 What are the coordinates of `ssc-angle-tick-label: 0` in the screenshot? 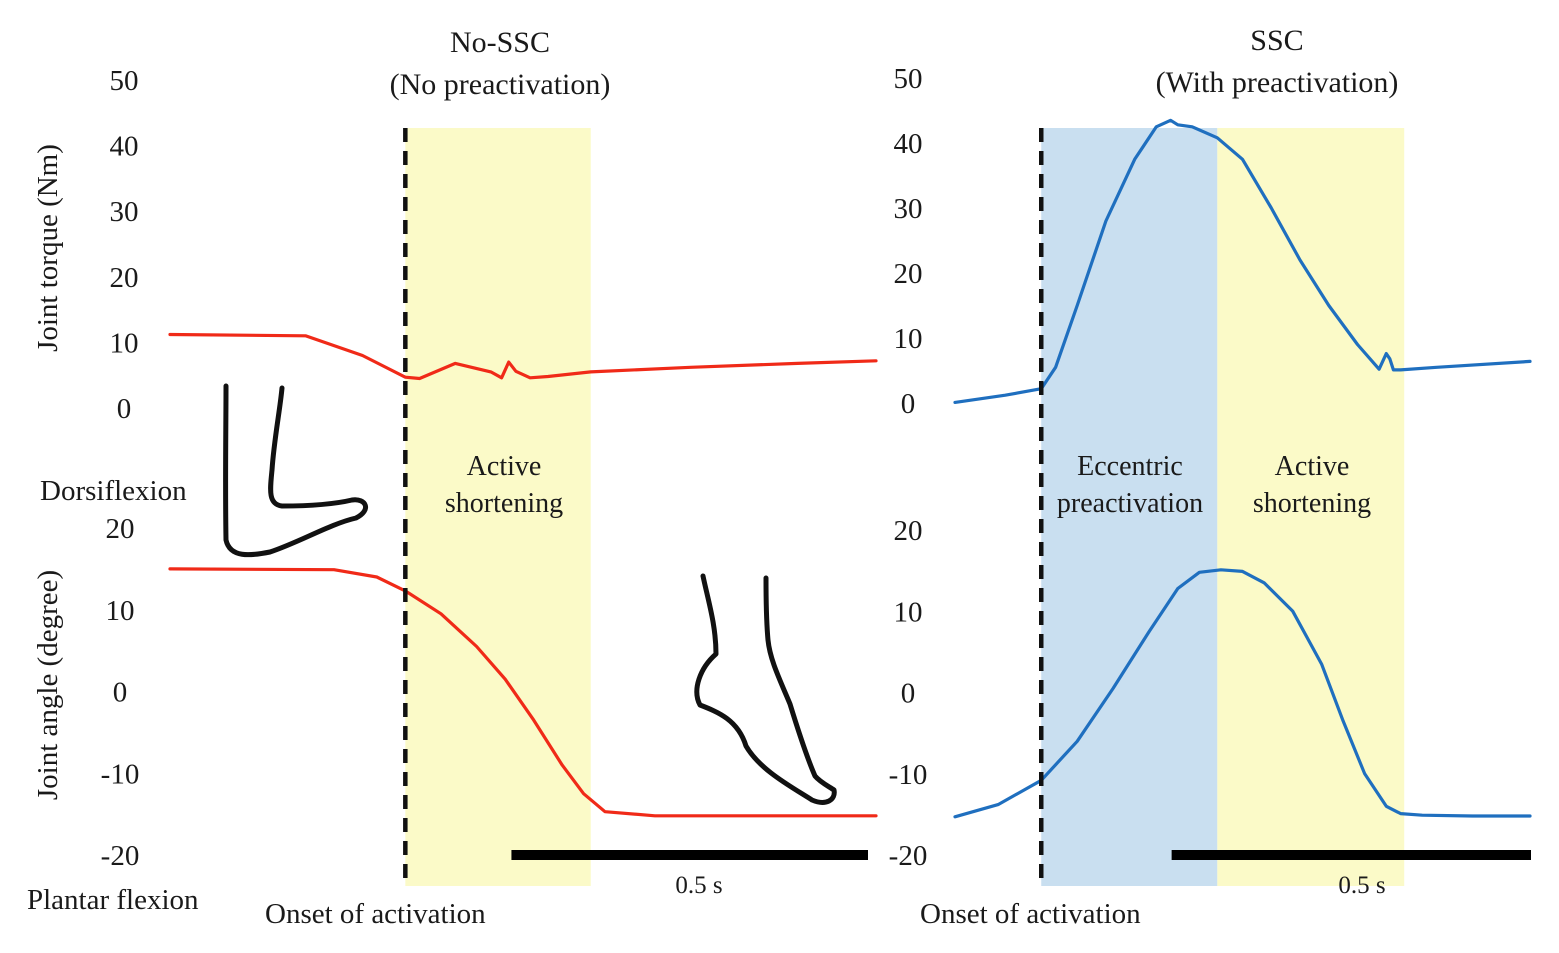 It's located at (908, 694).